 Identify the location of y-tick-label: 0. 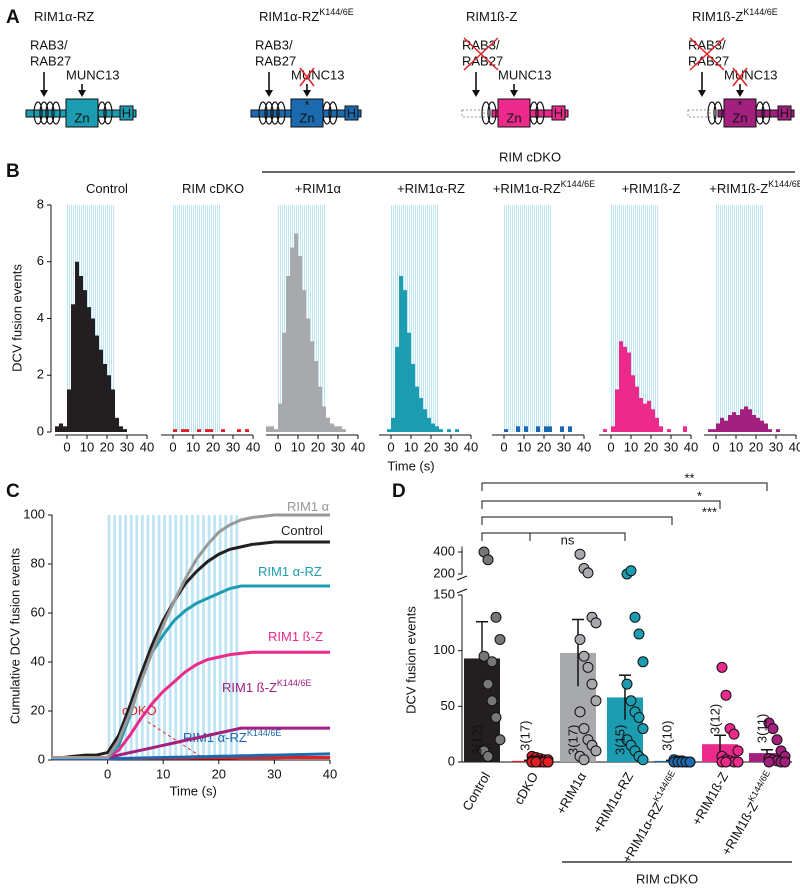
(41, 758).